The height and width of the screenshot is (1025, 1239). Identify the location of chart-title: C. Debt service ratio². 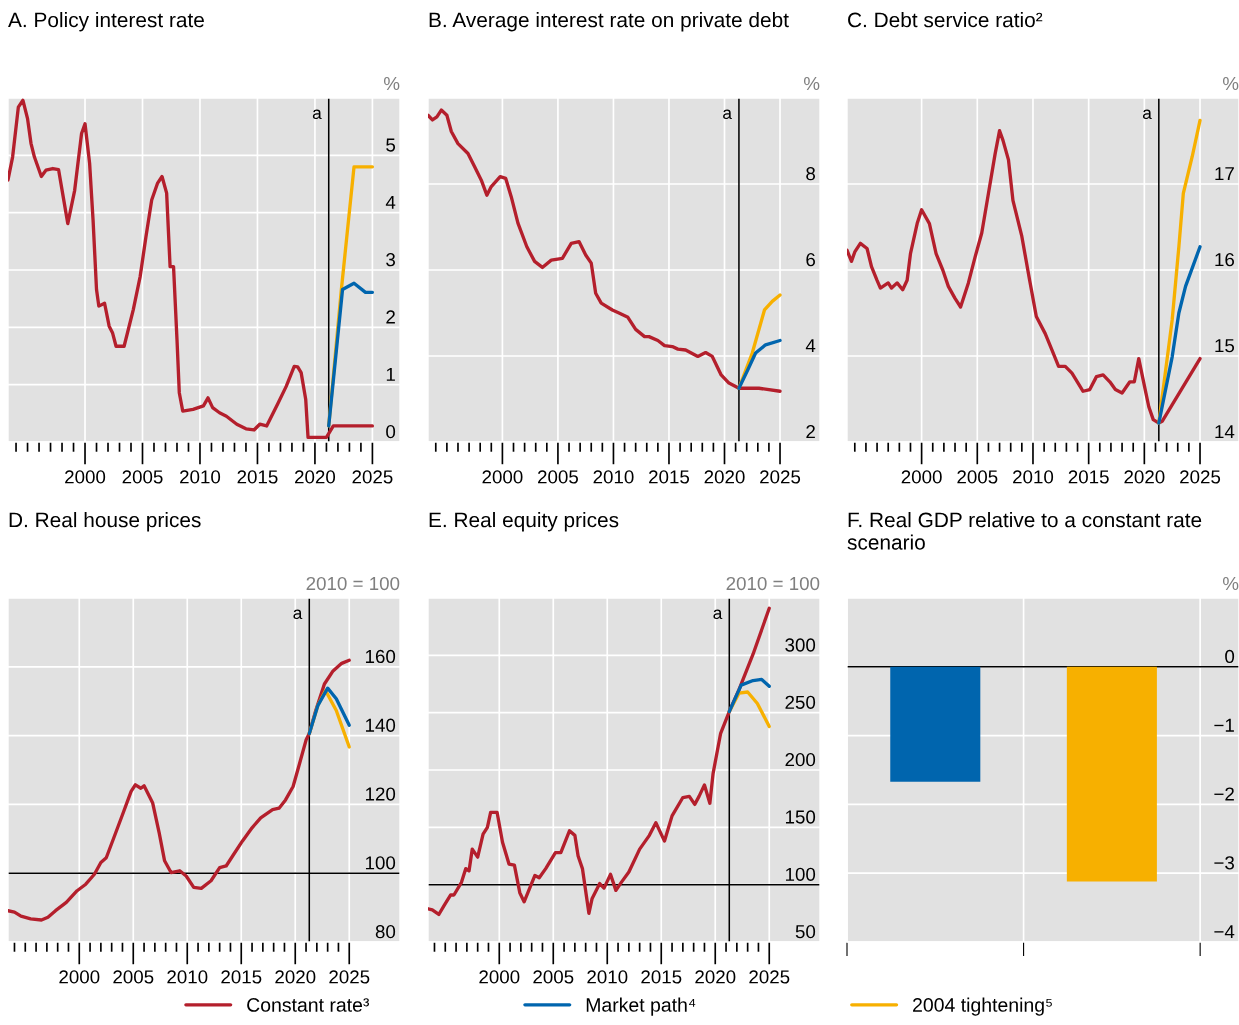
(945, 20).